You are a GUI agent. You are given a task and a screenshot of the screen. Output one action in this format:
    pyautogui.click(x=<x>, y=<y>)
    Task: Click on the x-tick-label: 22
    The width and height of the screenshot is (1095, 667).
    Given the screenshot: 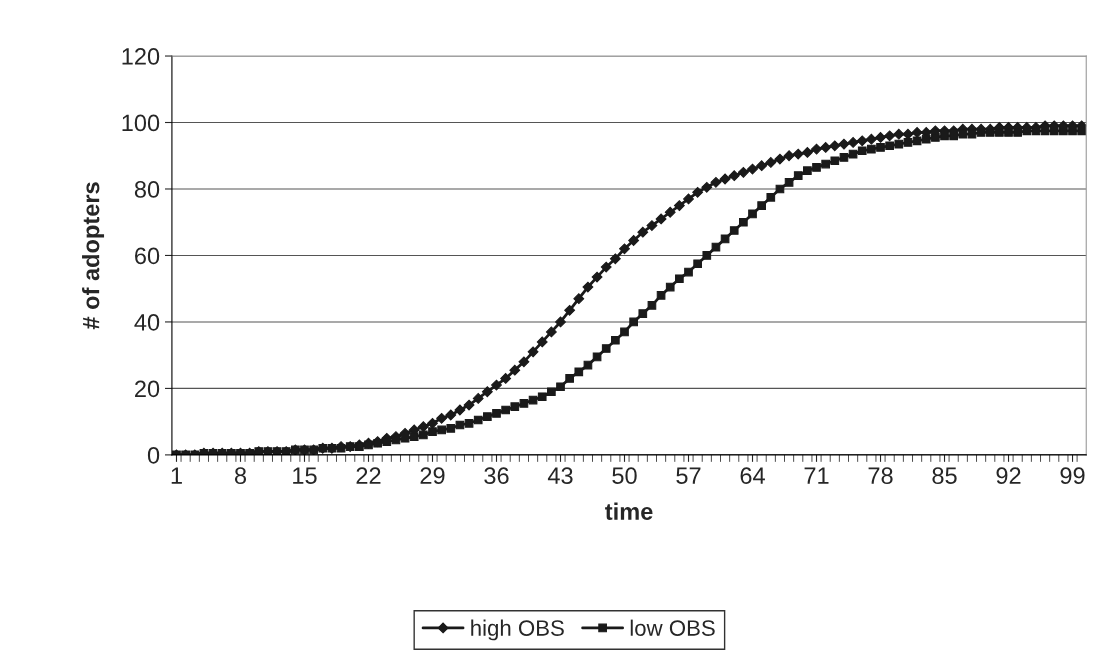 What is the action you would take?
    pyautogui.click(x=368, y=475)
    